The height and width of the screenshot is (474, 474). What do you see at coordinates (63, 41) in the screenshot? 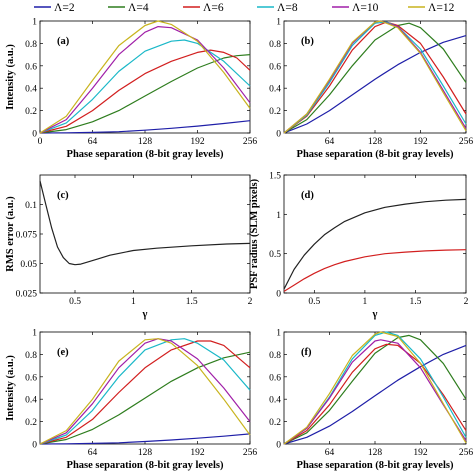
I see `panel-label: (a)` at bounding box center [63, 41].